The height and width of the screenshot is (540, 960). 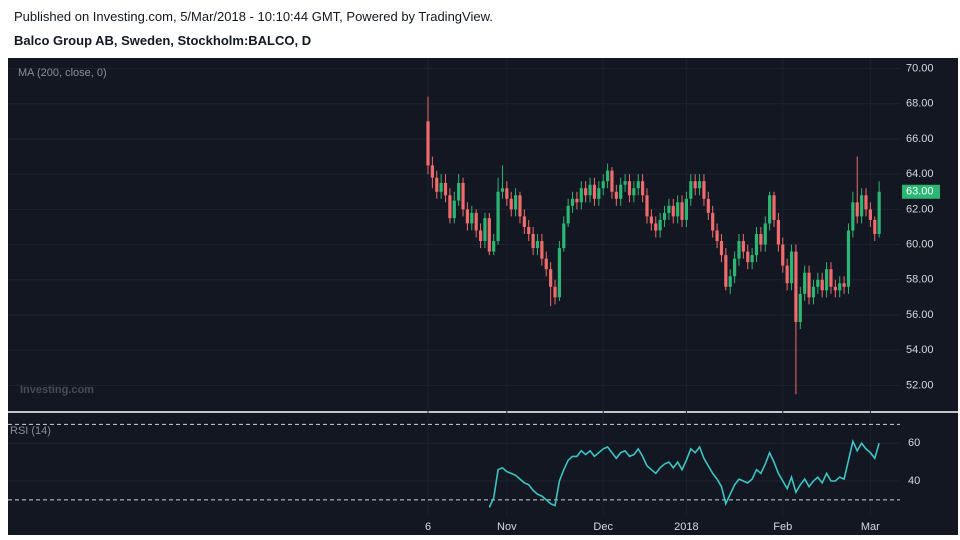 I want to click on y-tick-label: 54.00, so click(x=920, y=350).